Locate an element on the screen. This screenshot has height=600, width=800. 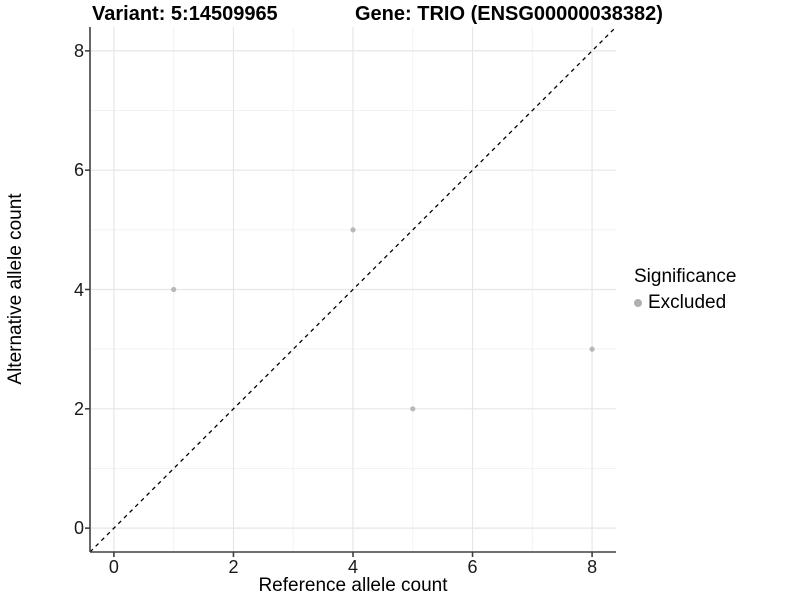
x-tick-label: 0 is located at coordinates (113, 567).